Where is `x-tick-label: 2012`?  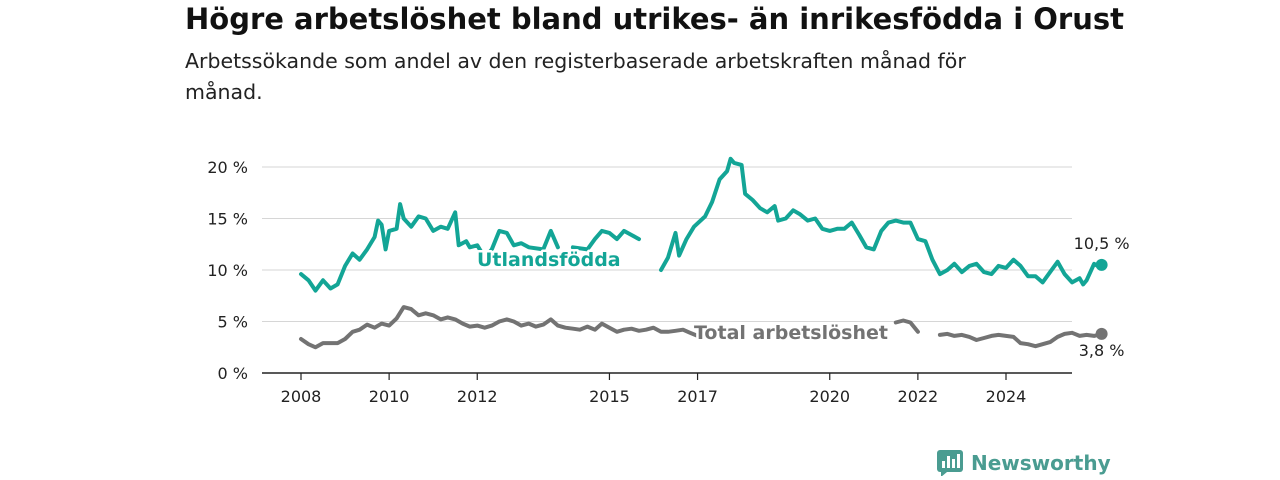 x-tick-label: 2012 is located at coordinates (477, 396).